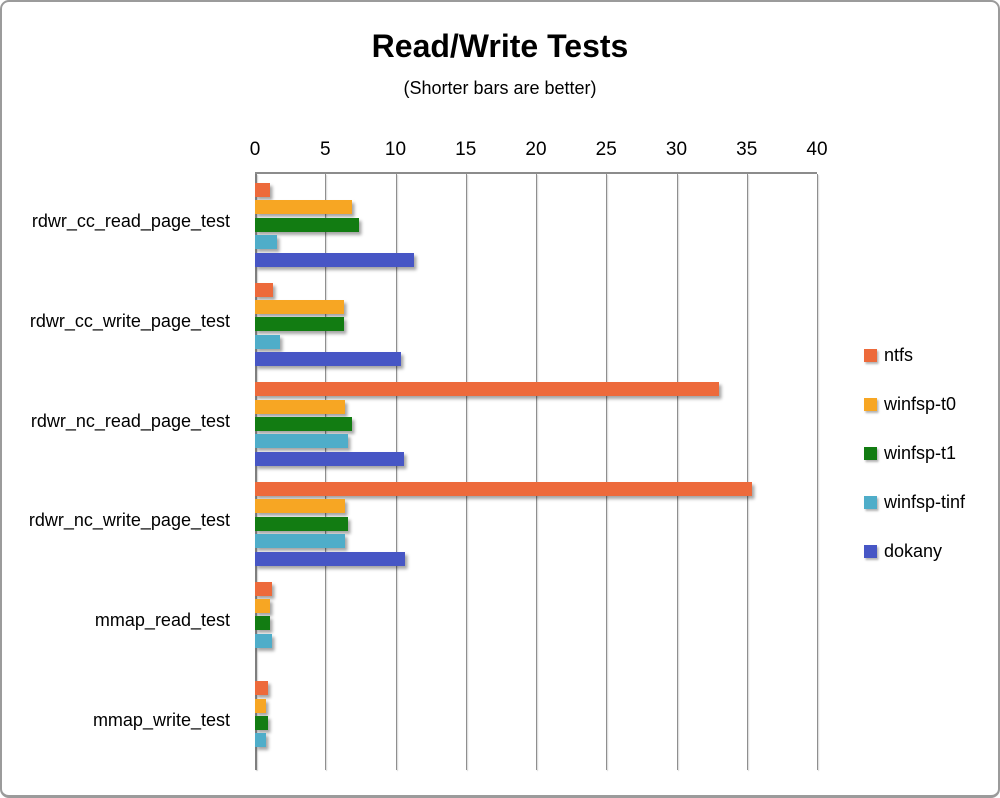  Describe the element at coordinates (129, 320) in the screenshot. I see `category-label: rdwr_cc_write_page_test` at that location.